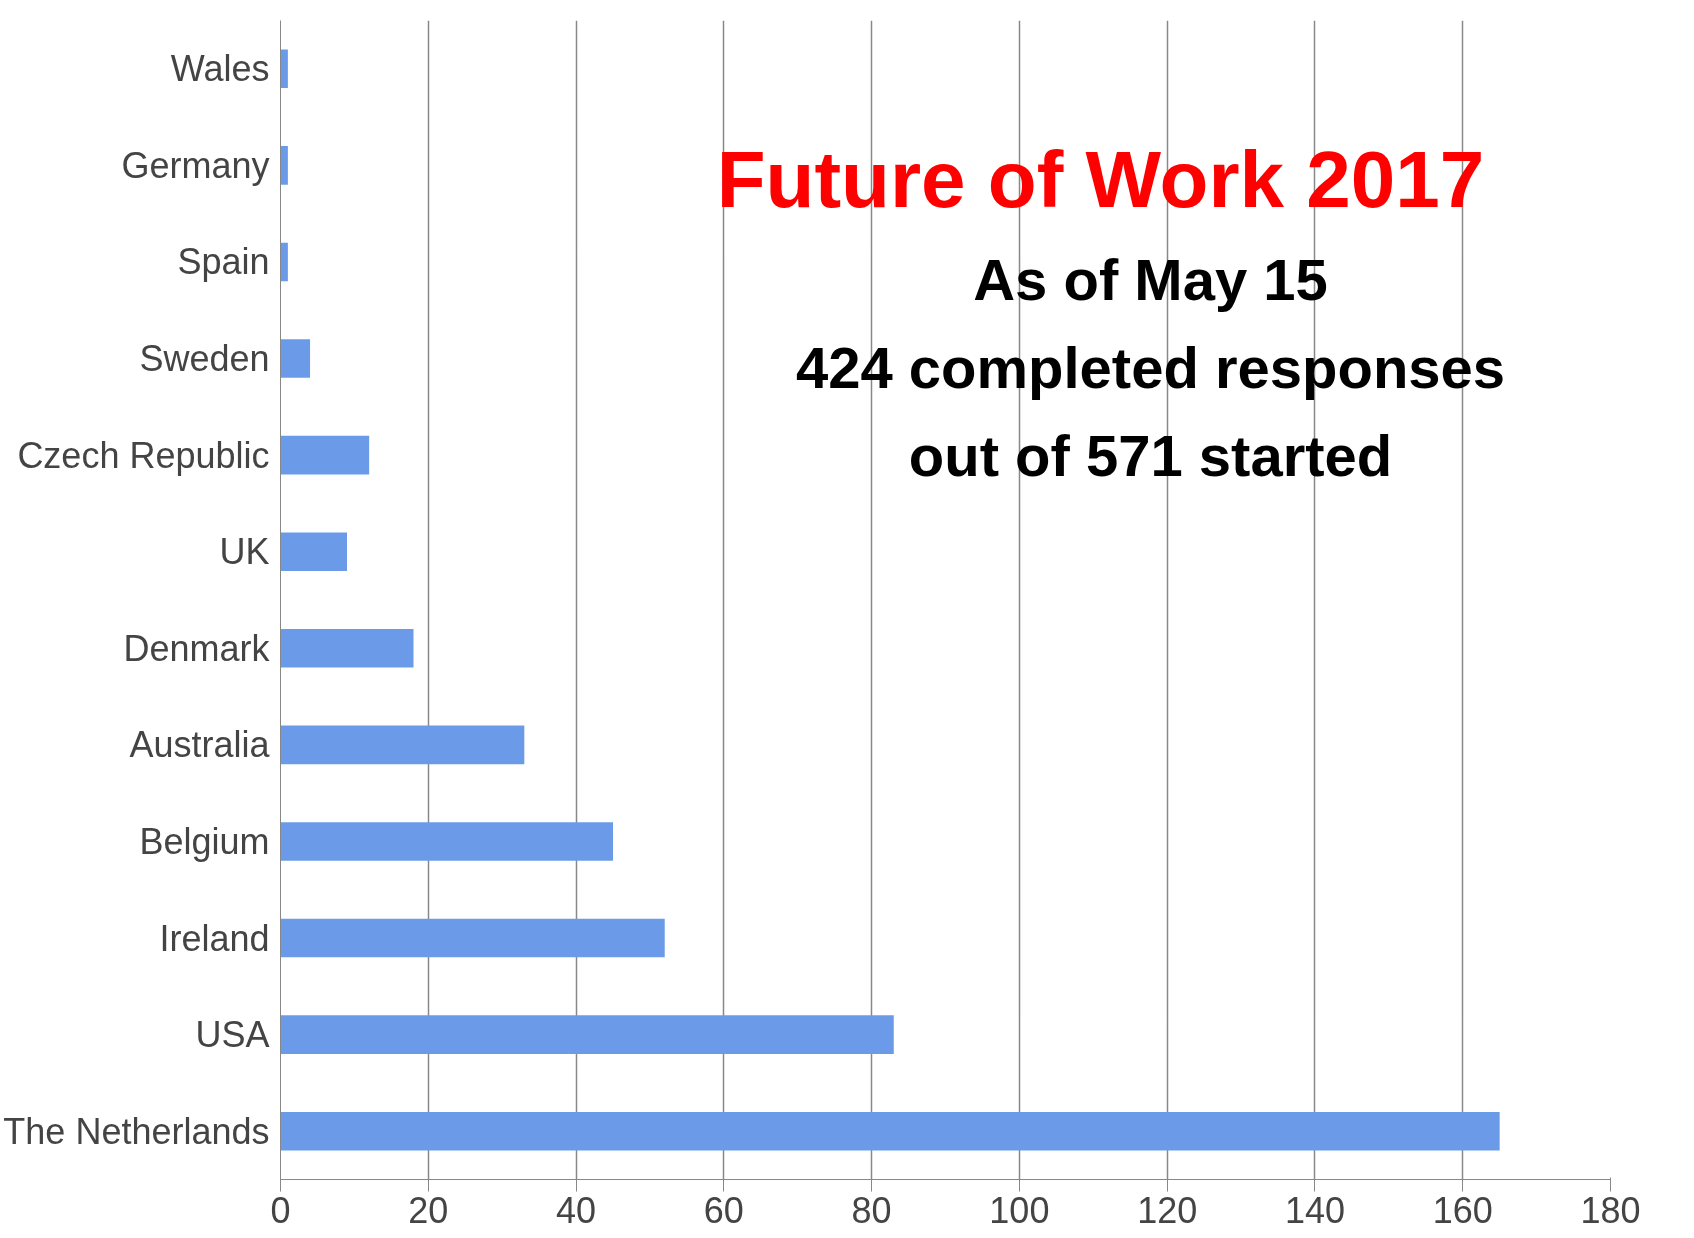  I want to click on y-tick-label: The Netherlands, so click(136, 1131).